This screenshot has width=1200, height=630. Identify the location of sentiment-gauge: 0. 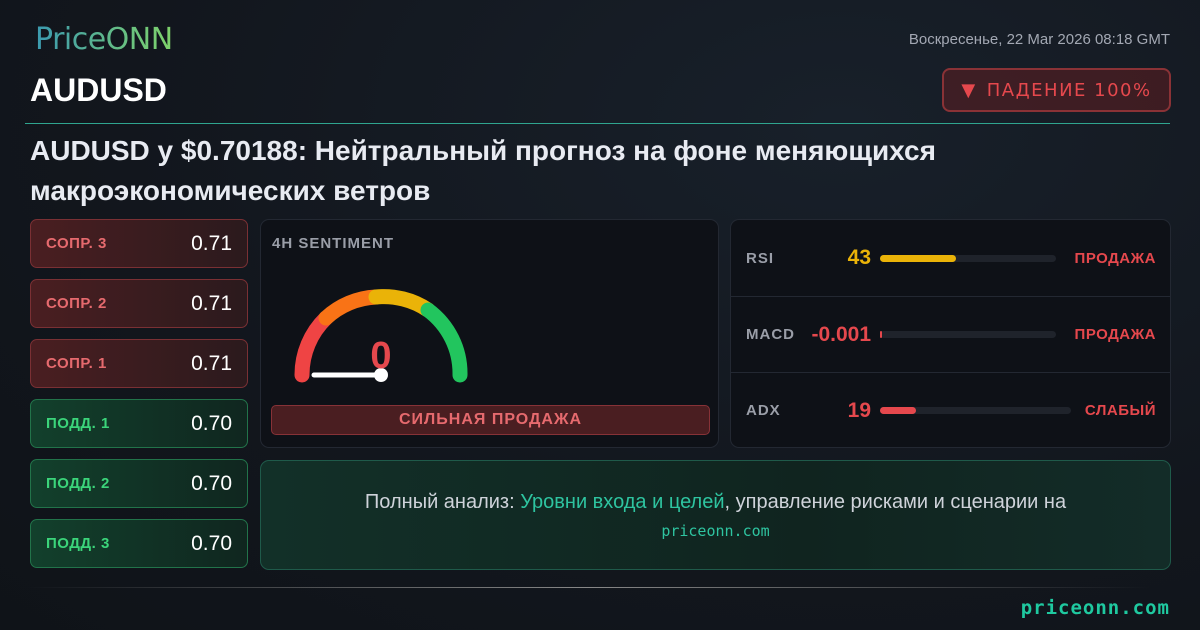
(381, 336).